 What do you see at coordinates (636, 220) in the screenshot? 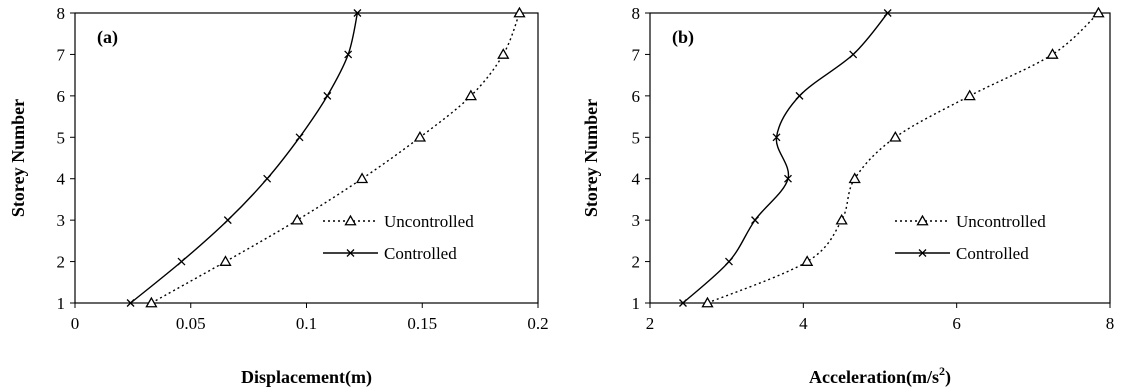
I see `panel-b-y-tick-label: 3` at bounding box center [636, 220].